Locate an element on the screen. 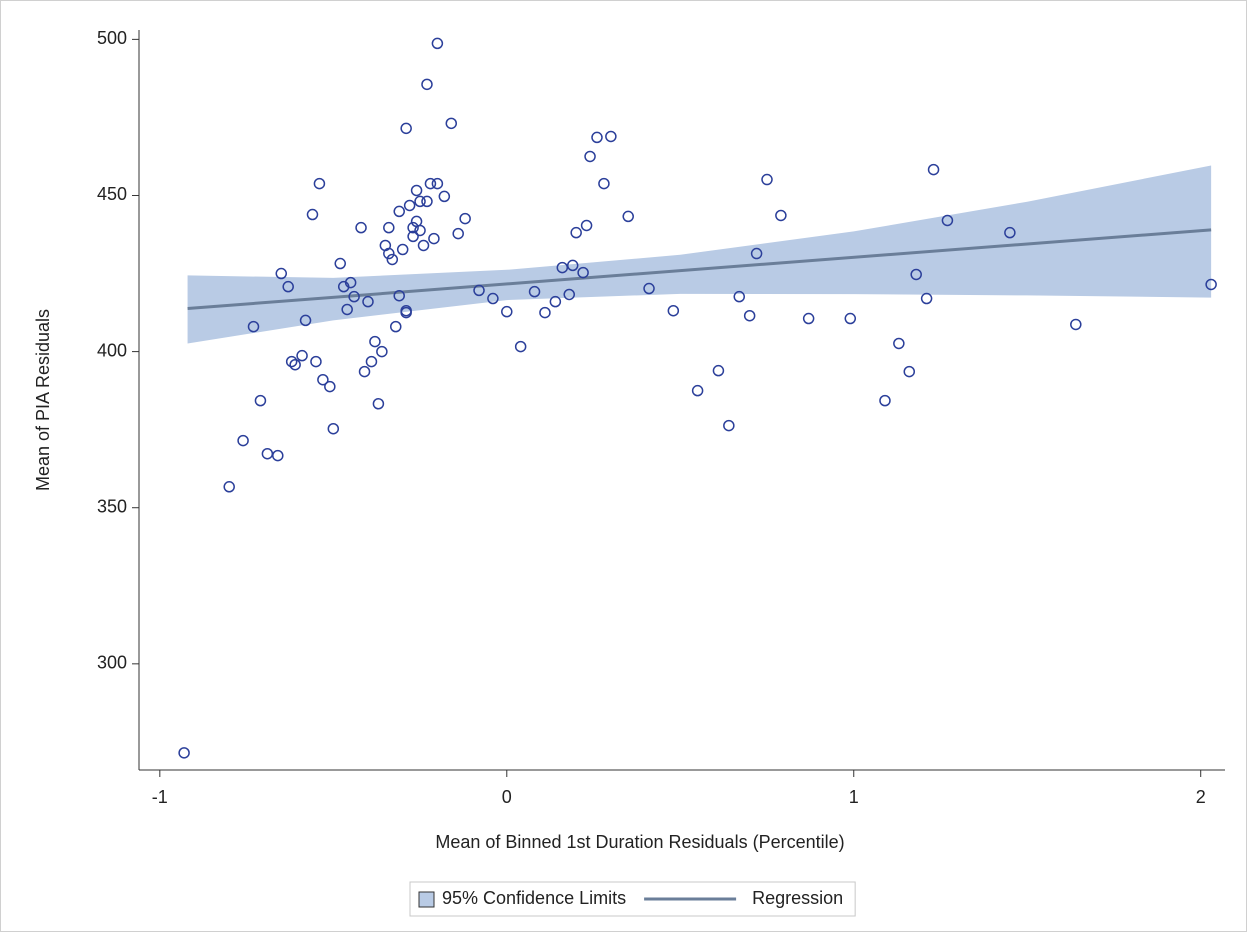  x-tick-label: 0 is located at coordinates (507, 797).